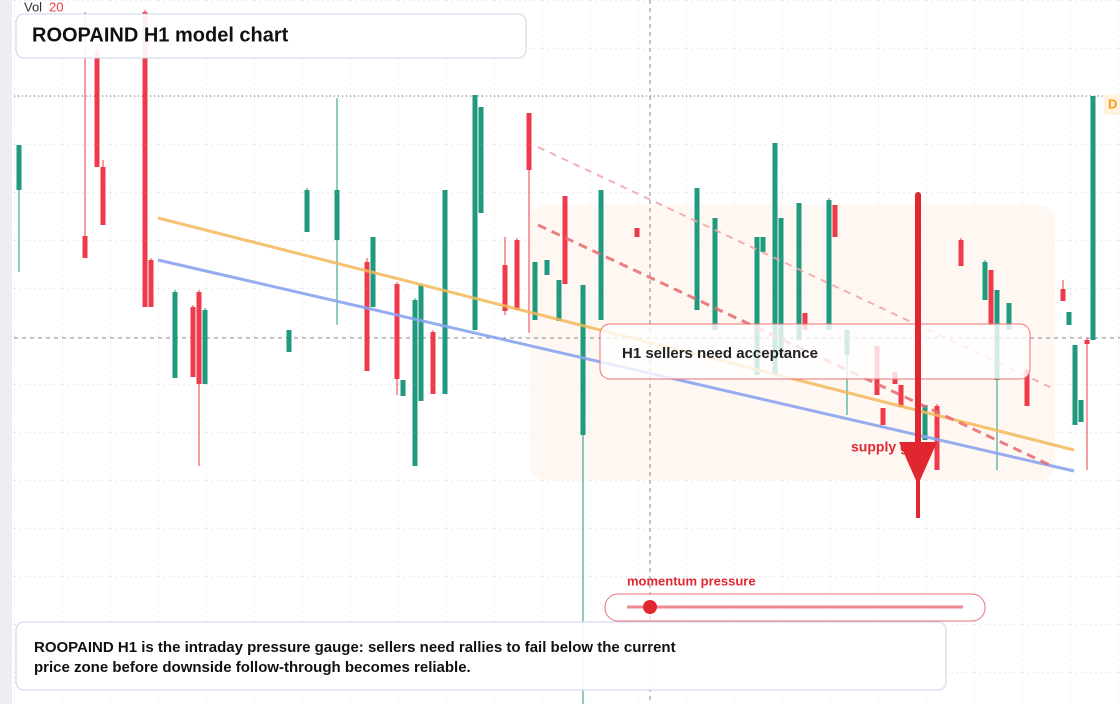 The width and height of the screenshot is (1120, 704). What do you see at coordinates (691, 580) in the screenshot?
I see `slider-label: momentum pressure` at bounding box center [691, 580].